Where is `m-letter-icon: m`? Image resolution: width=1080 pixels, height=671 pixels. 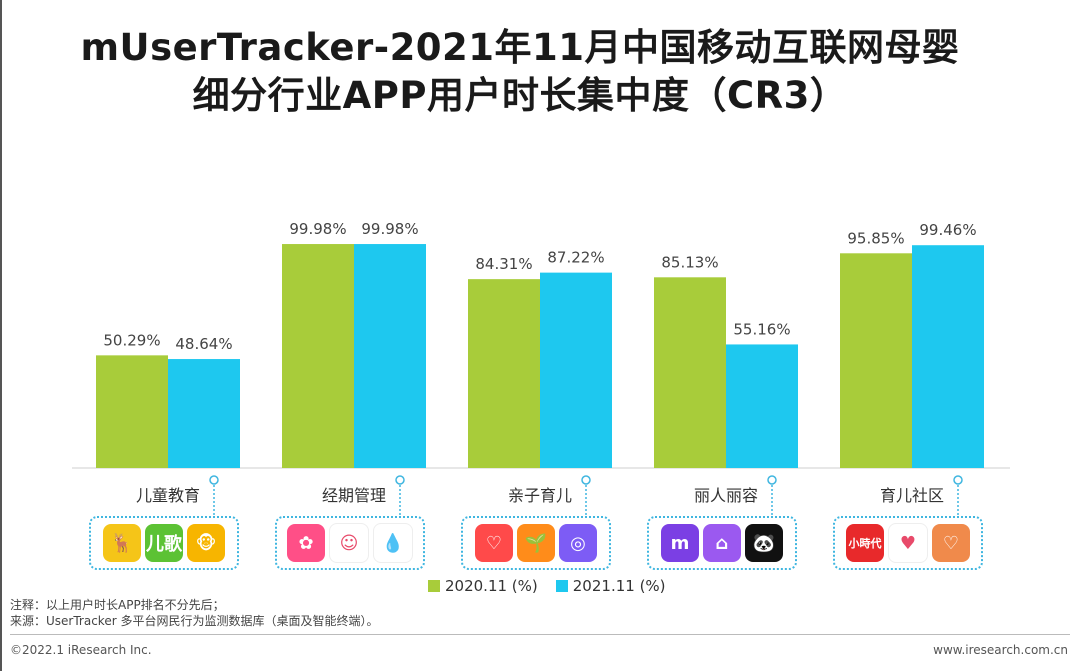 m-letter-icon: m is located at coordinates (680, 543).